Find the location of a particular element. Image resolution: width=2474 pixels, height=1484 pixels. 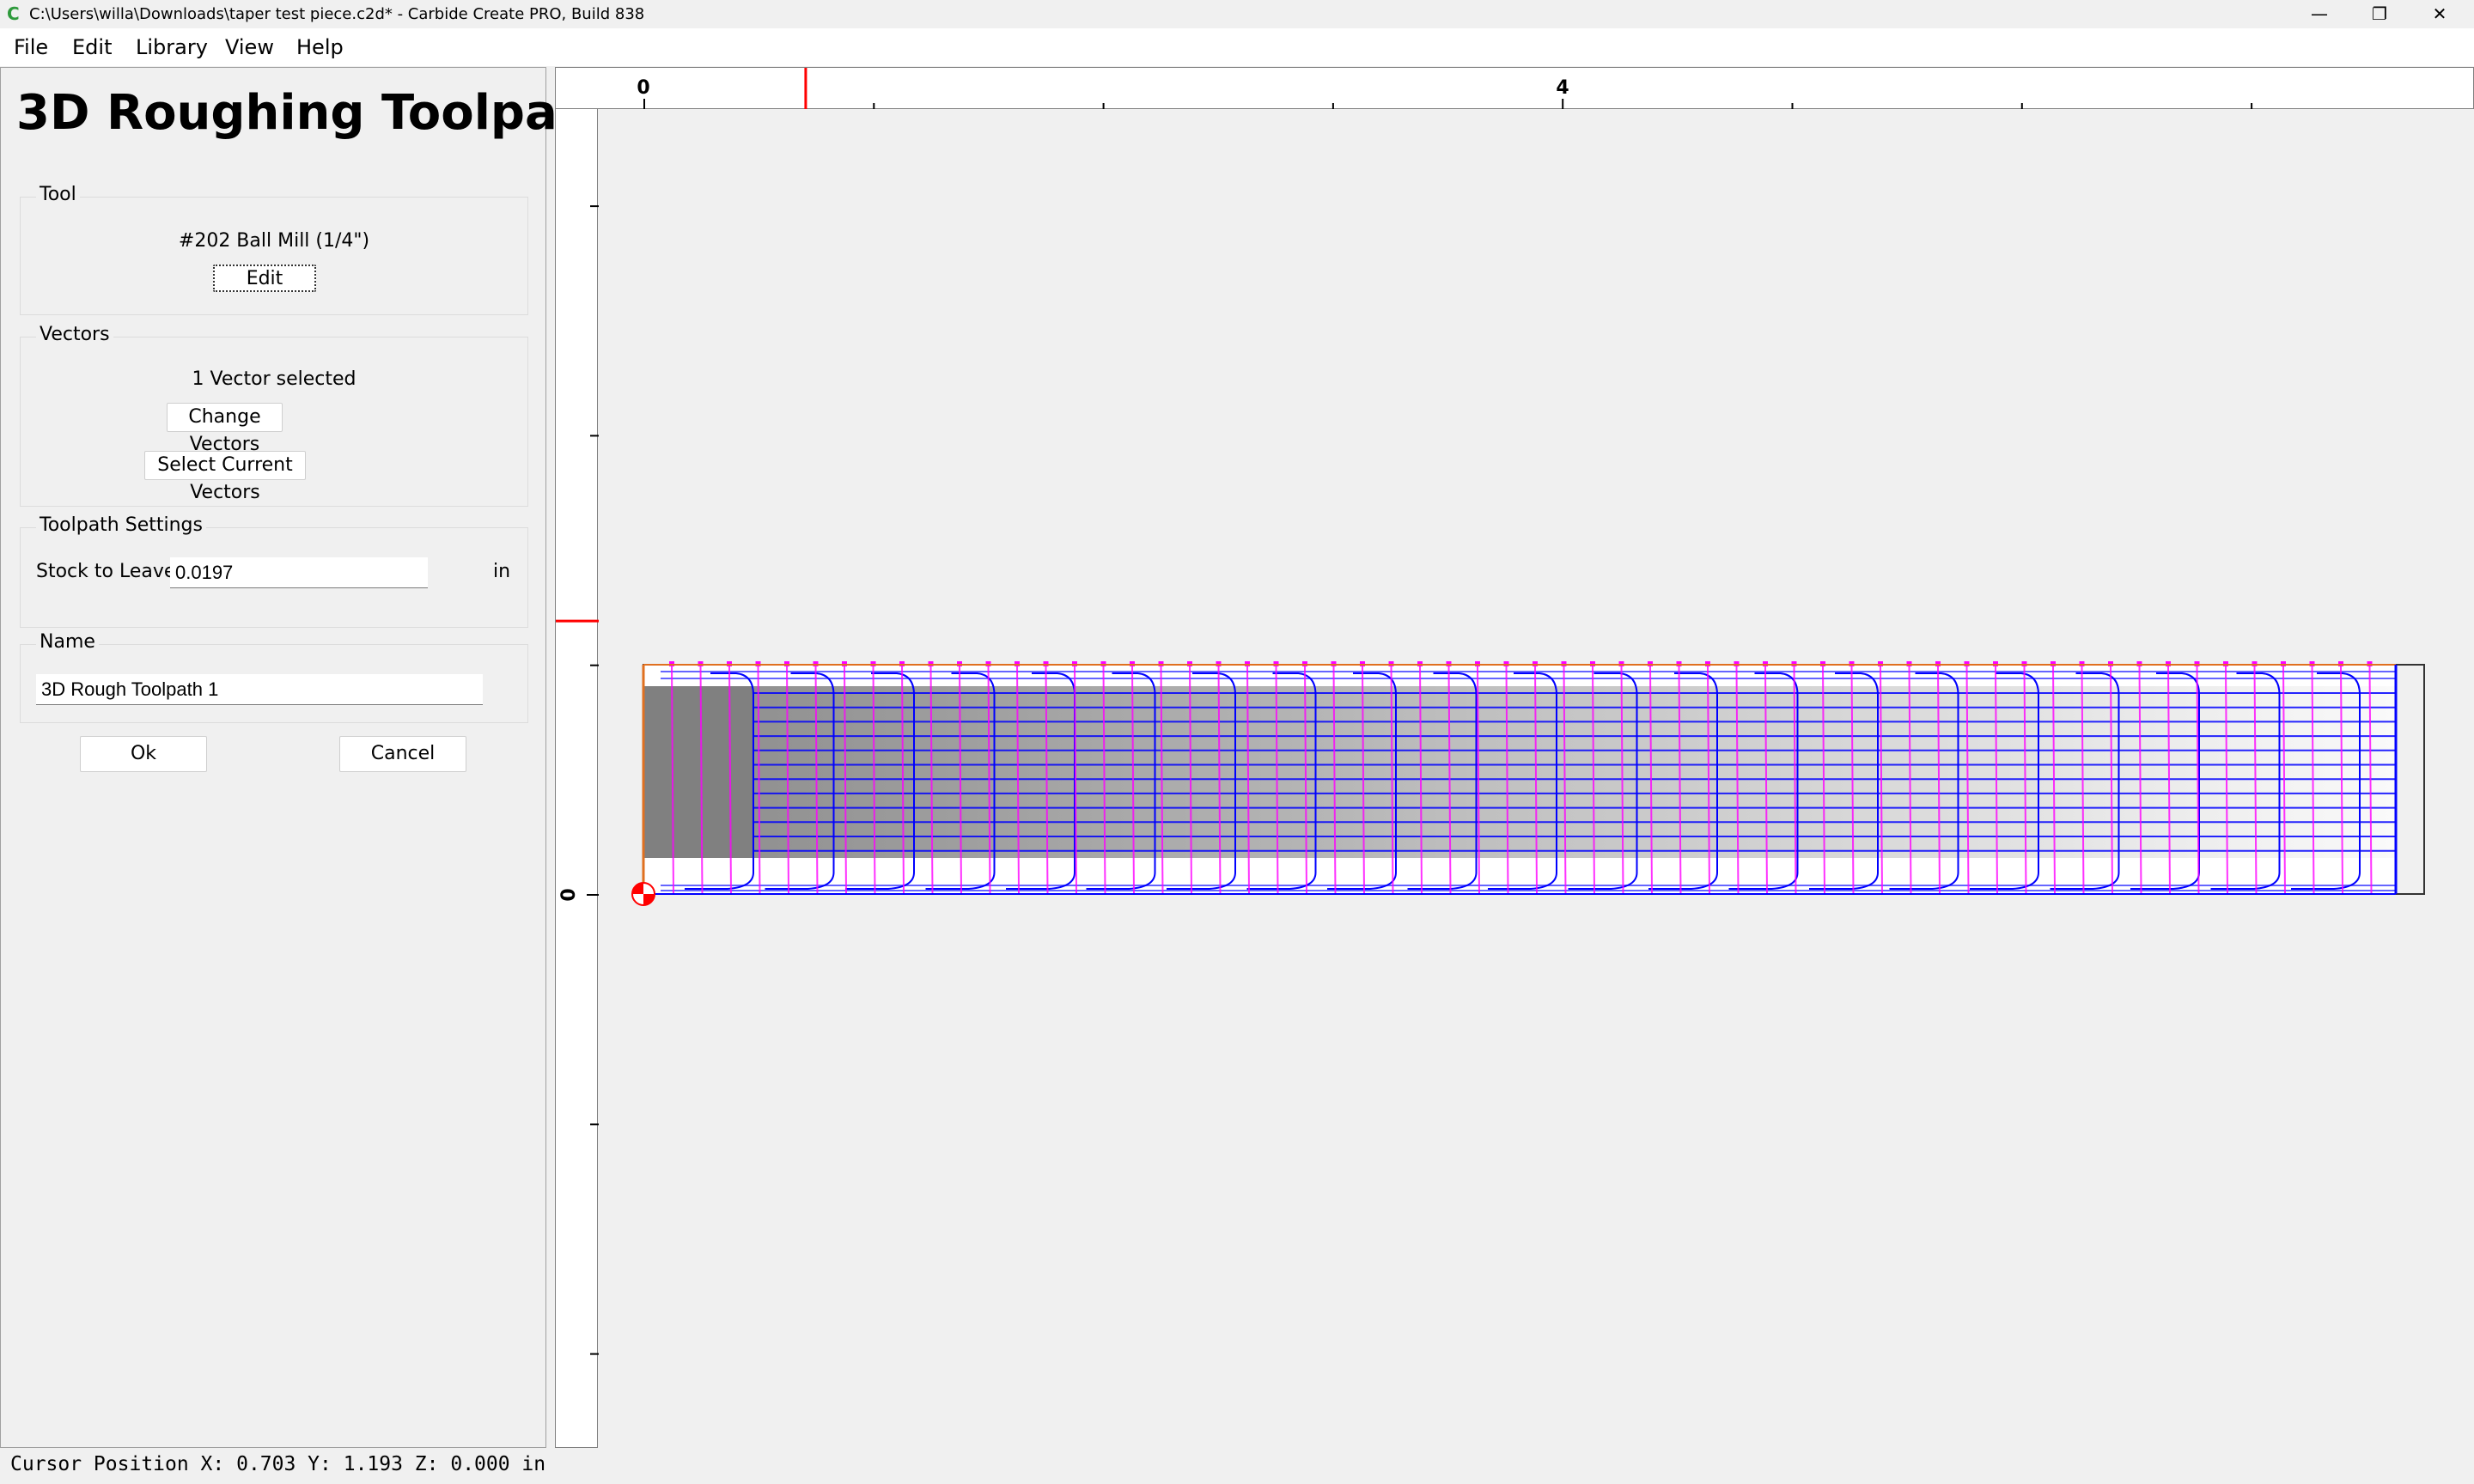

toolpath-settings-label: Toolpath Settings is located at coordinates (121, 525).